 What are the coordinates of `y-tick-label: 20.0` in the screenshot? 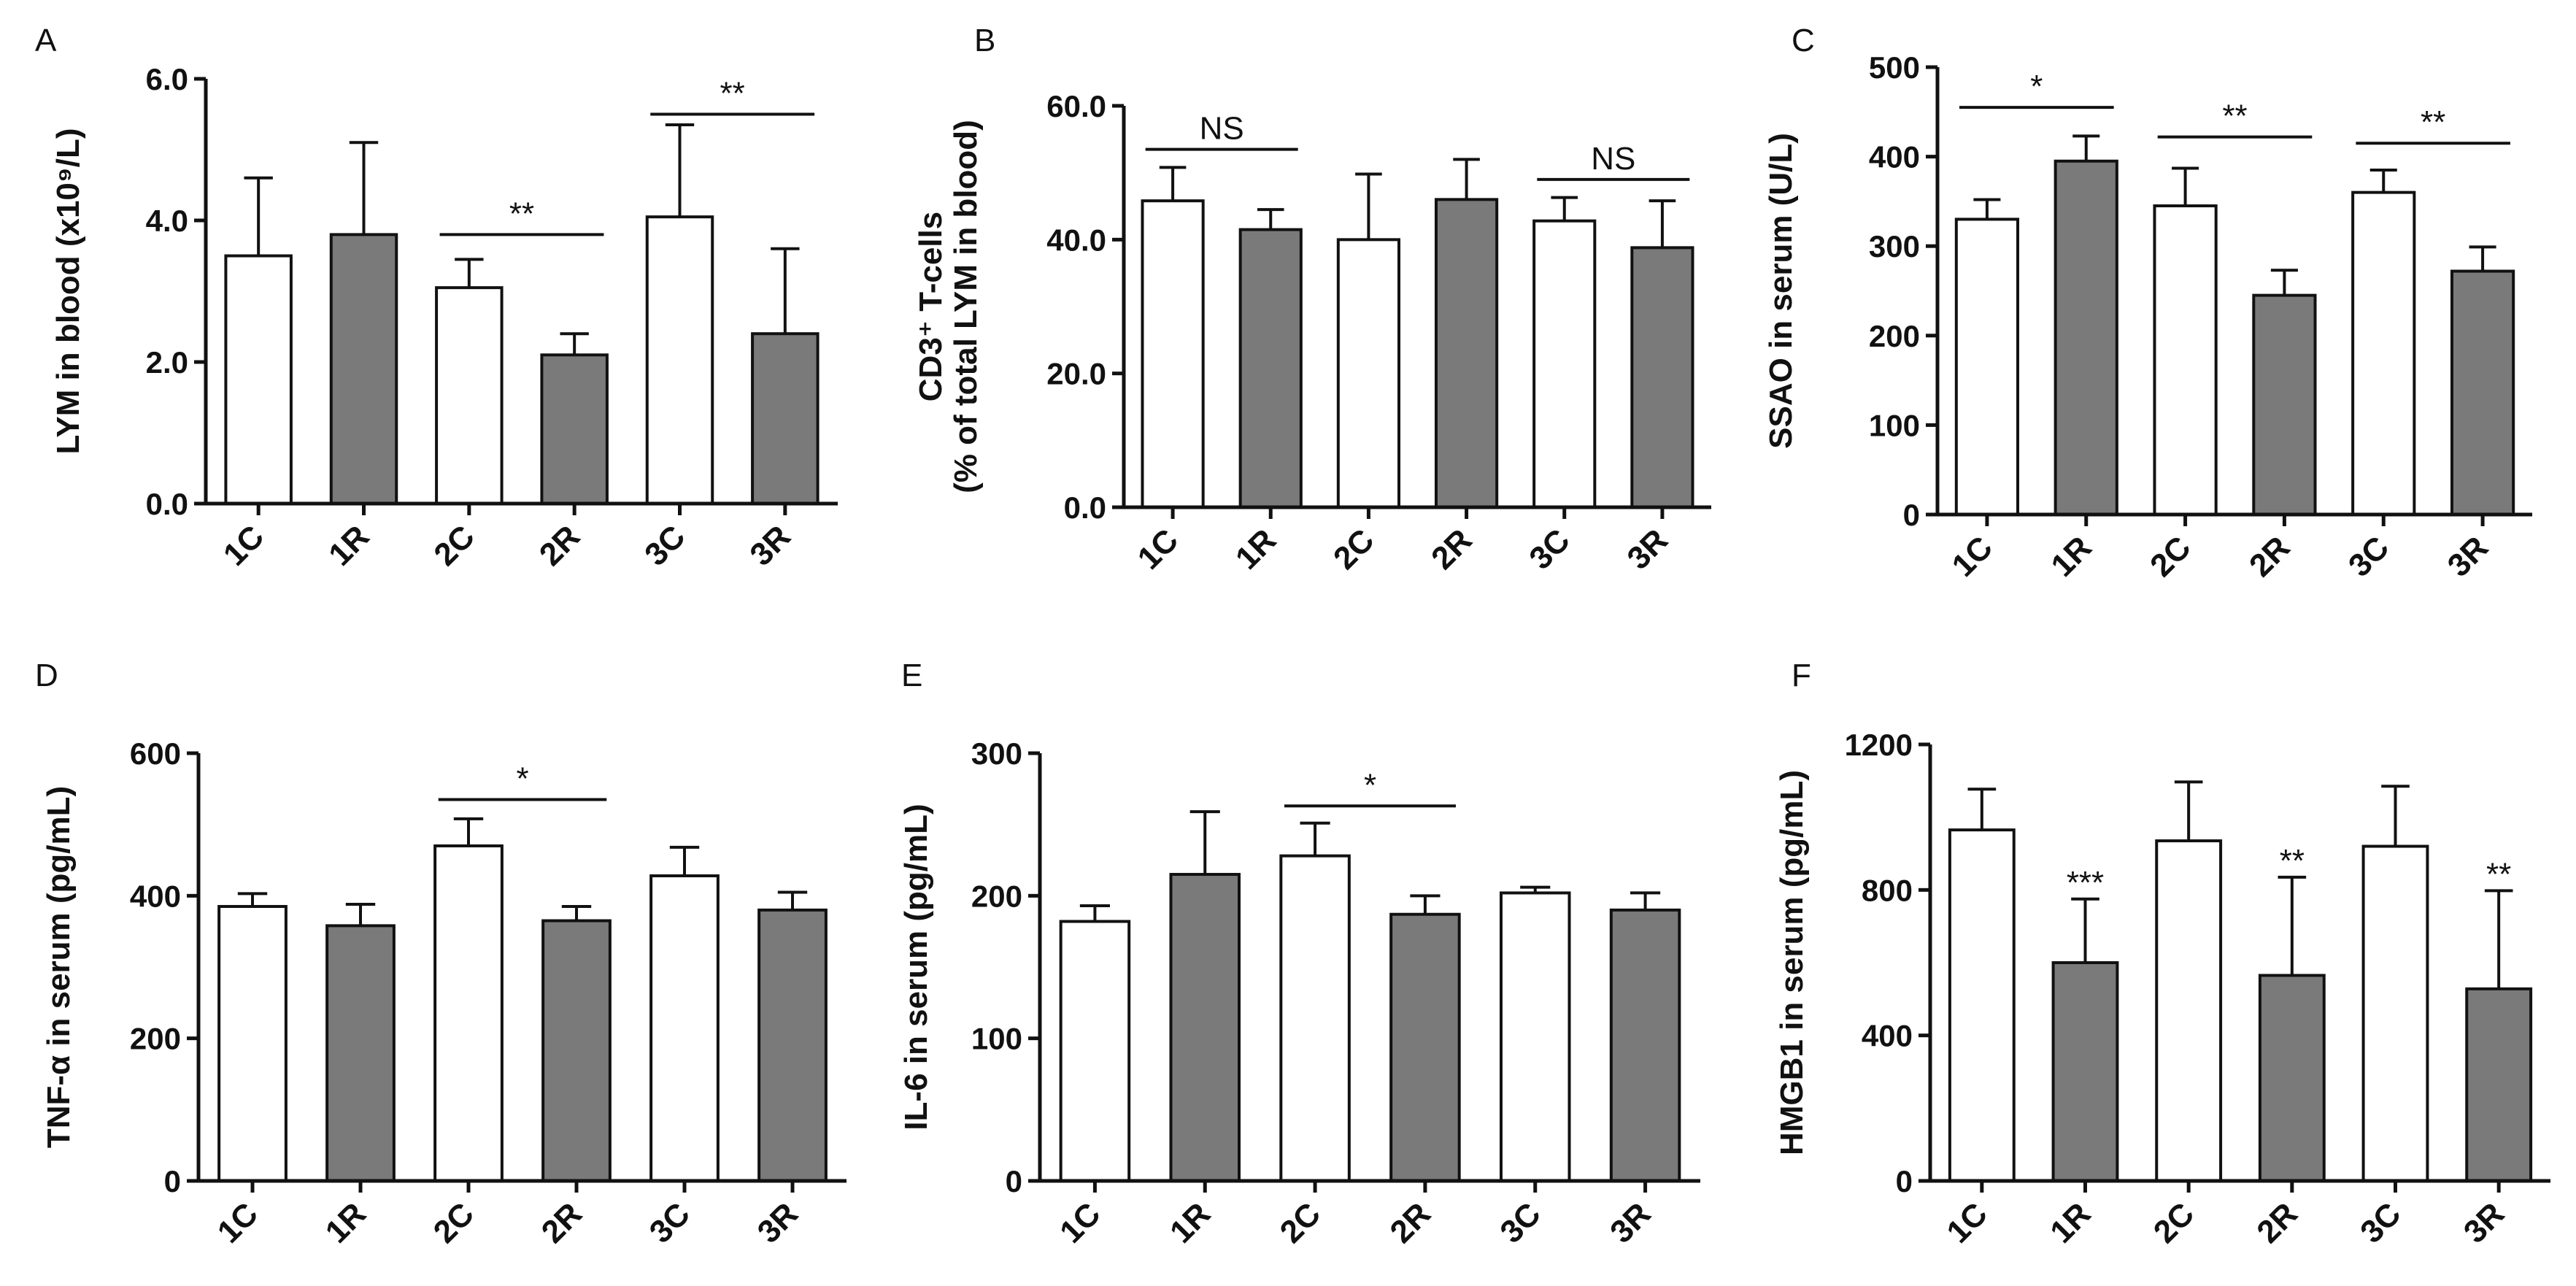 It's located at (1076, 374).